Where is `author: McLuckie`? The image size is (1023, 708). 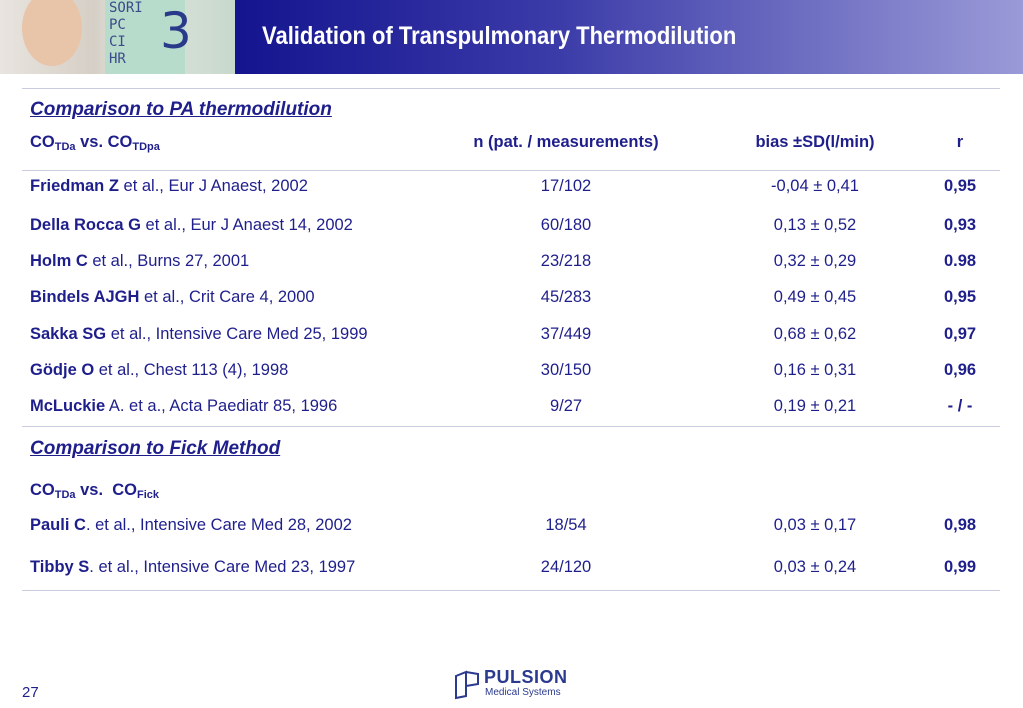
author: McLuckie is located at coordinates (68, 406).